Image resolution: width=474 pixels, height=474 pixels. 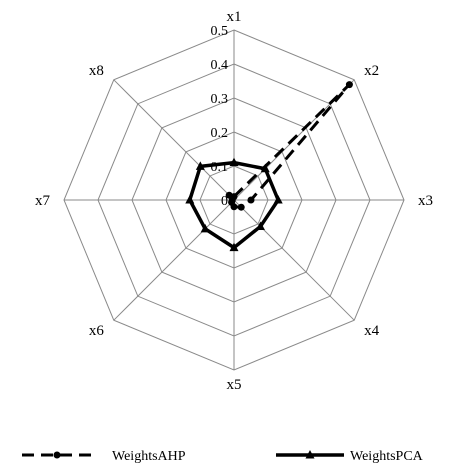 I want to click on legend-marker-weightsahp, so click(x=57, y=455).